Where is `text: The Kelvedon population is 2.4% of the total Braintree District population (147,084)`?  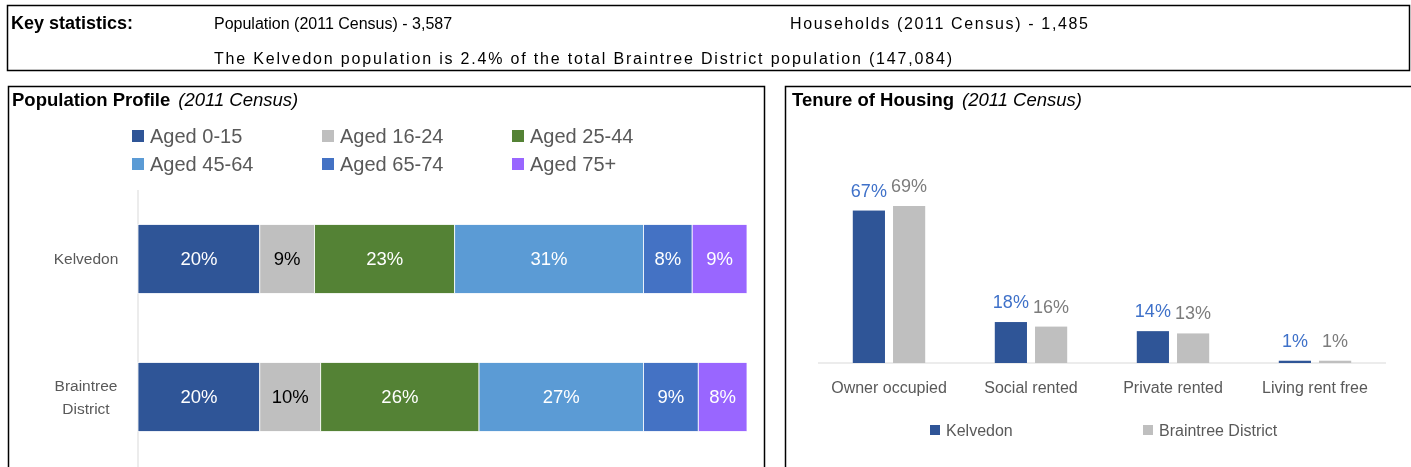 text: The Kelvedon population is 2.4% of the total Braintree District population (147,084) is located at coordinates (583, 58).